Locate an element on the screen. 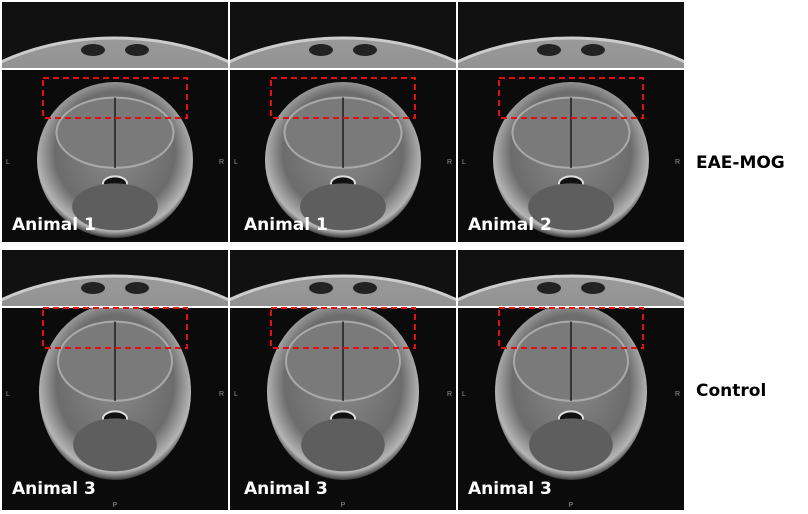 This screenshot has width=808, height=514. group-label: Control is located at coordinates (731, 391).